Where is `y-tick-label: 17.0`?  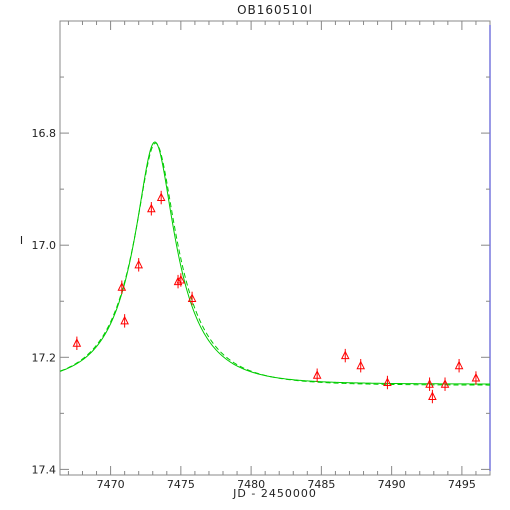
y-tick-label: 17.0 is located at coordinates (44, 245).